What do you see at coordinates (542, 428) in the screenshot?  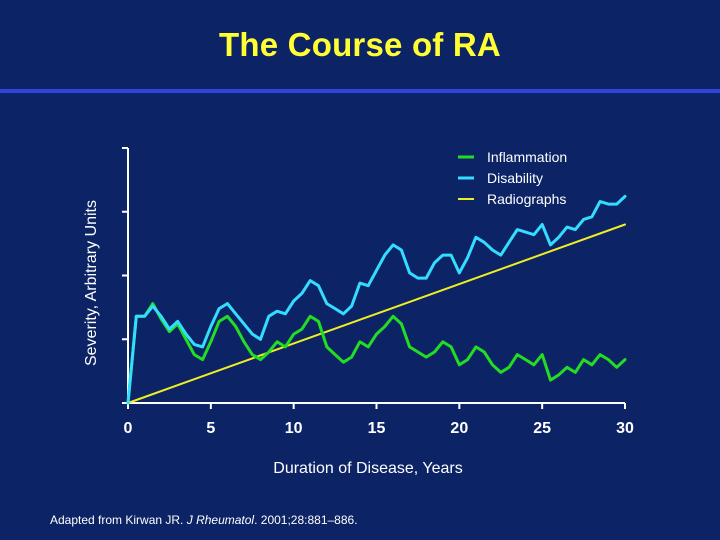 I see `x-tick-label: 25` at bounding box center [542, 428].